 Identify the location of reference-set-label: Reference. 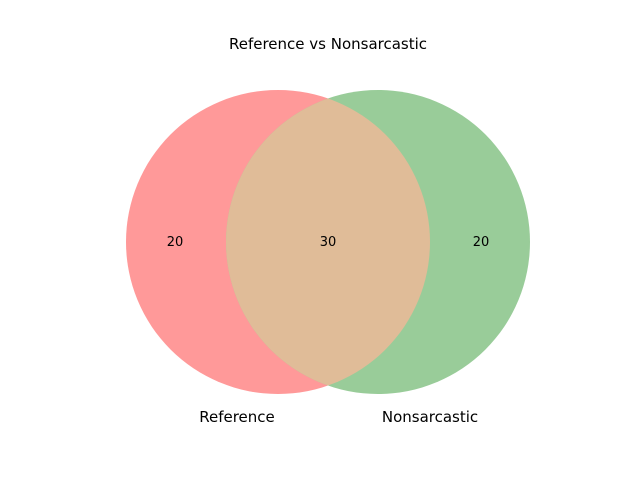
(237, 417).